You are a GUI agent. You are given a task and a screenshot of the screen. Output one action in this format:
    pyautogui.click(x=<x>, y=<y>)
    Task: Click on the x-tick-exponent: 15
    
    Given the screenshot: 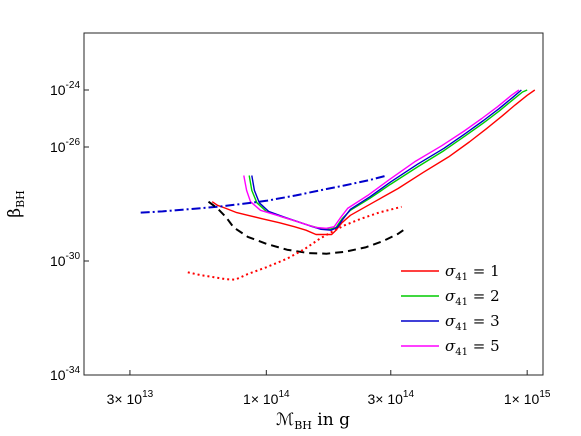 What is the action you would take?
    pyautogui.click(x=545, y=394)
    